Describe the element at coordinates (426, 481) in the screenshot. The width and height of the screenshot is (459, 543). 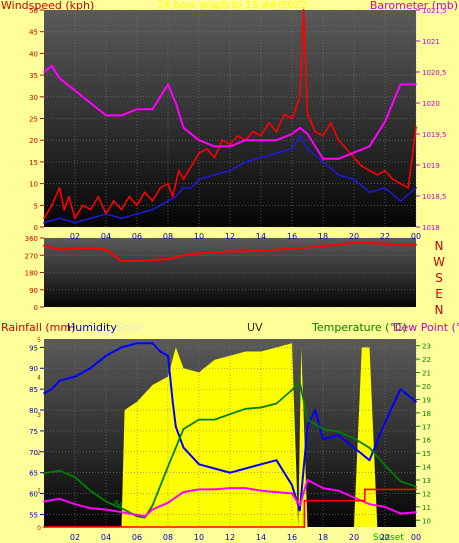
I see `y-tick-label: 13` at that location.